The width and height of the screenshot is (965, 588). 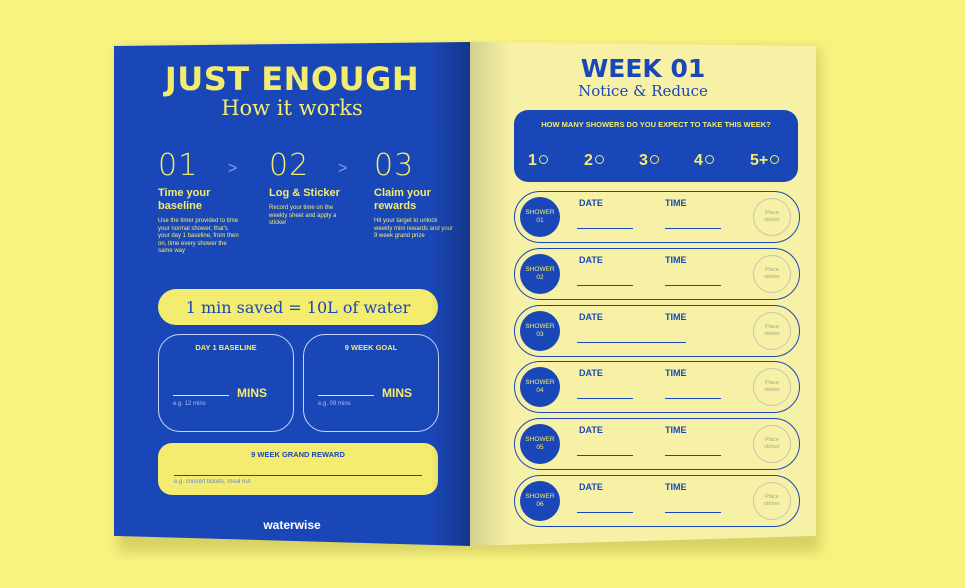 I want to click on option-label: 1, so click(x=532, y=160).